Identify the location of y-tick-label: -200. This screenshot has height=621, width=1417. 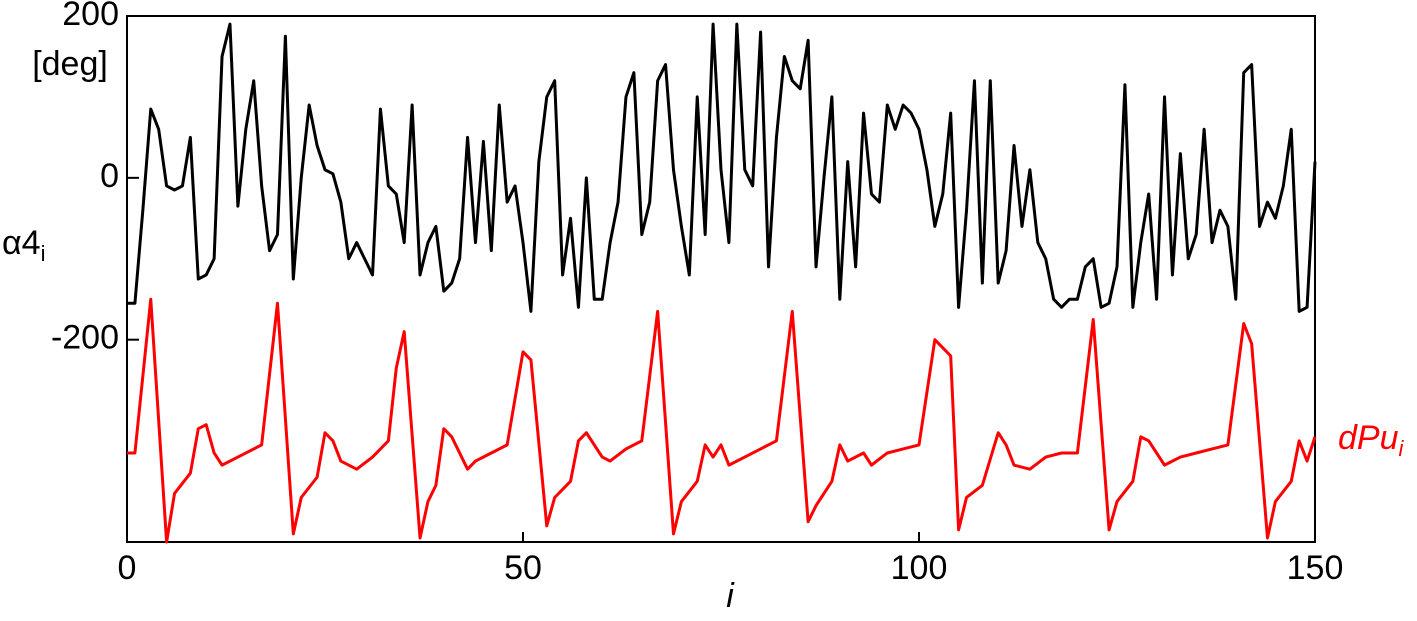
(85, 338).